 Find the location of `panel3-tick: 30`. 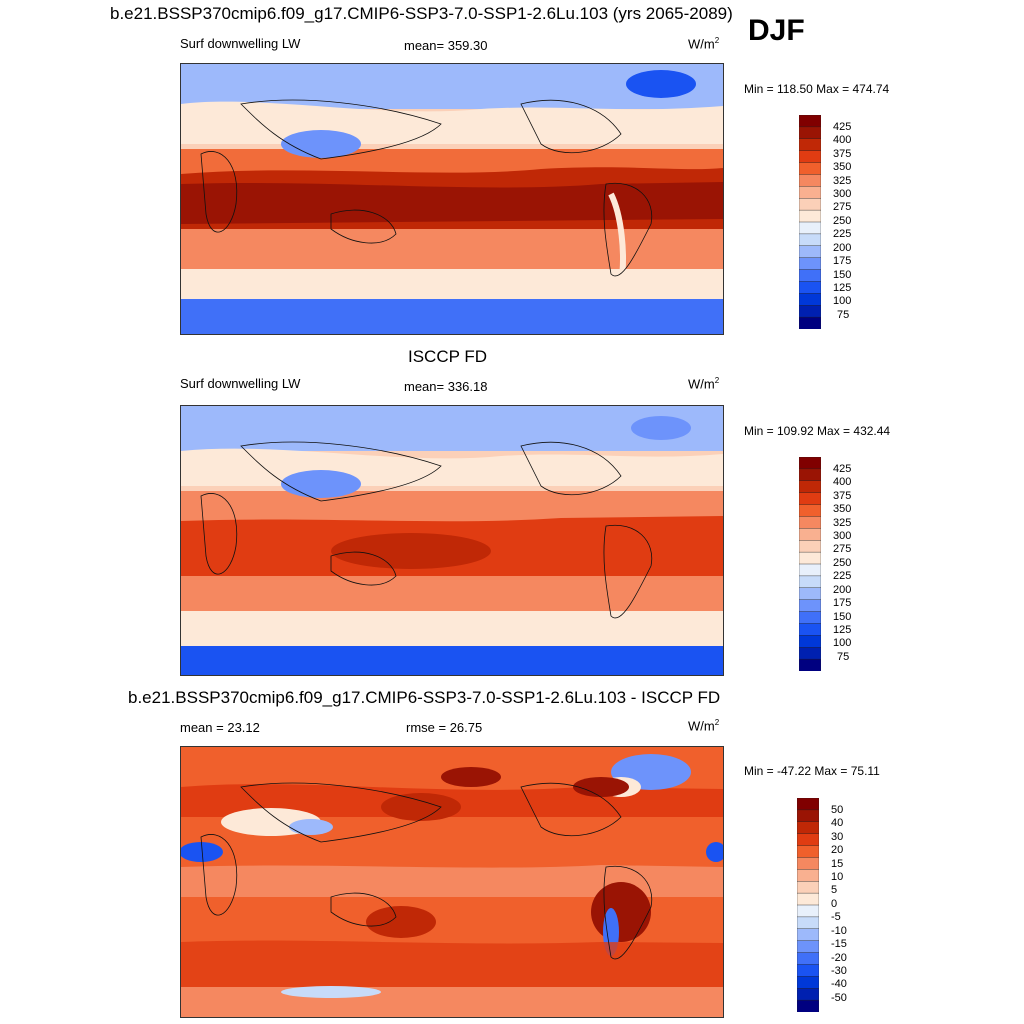

panel3-tick: 30 is located at coordinates (837, 837).